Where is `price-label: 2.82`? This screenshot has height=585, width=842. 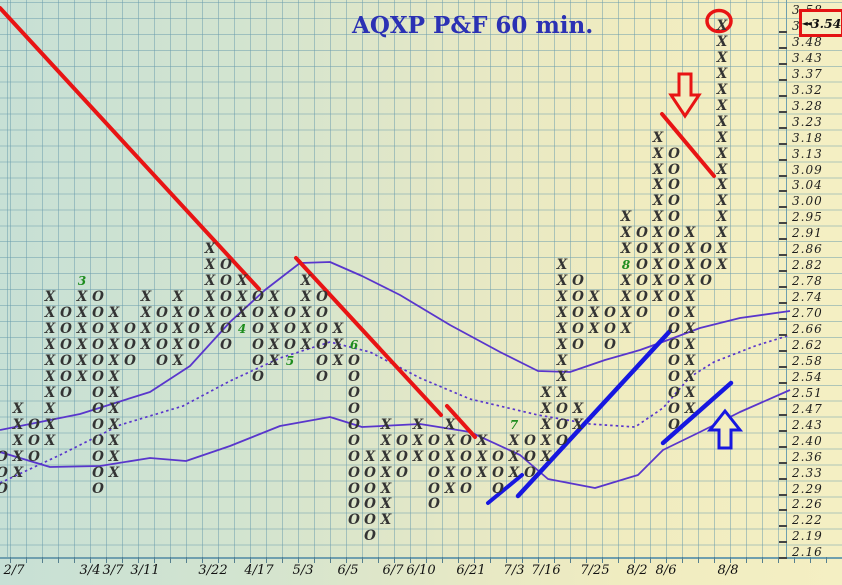 price-label: 2.82 is located at coordinates (807, 265).